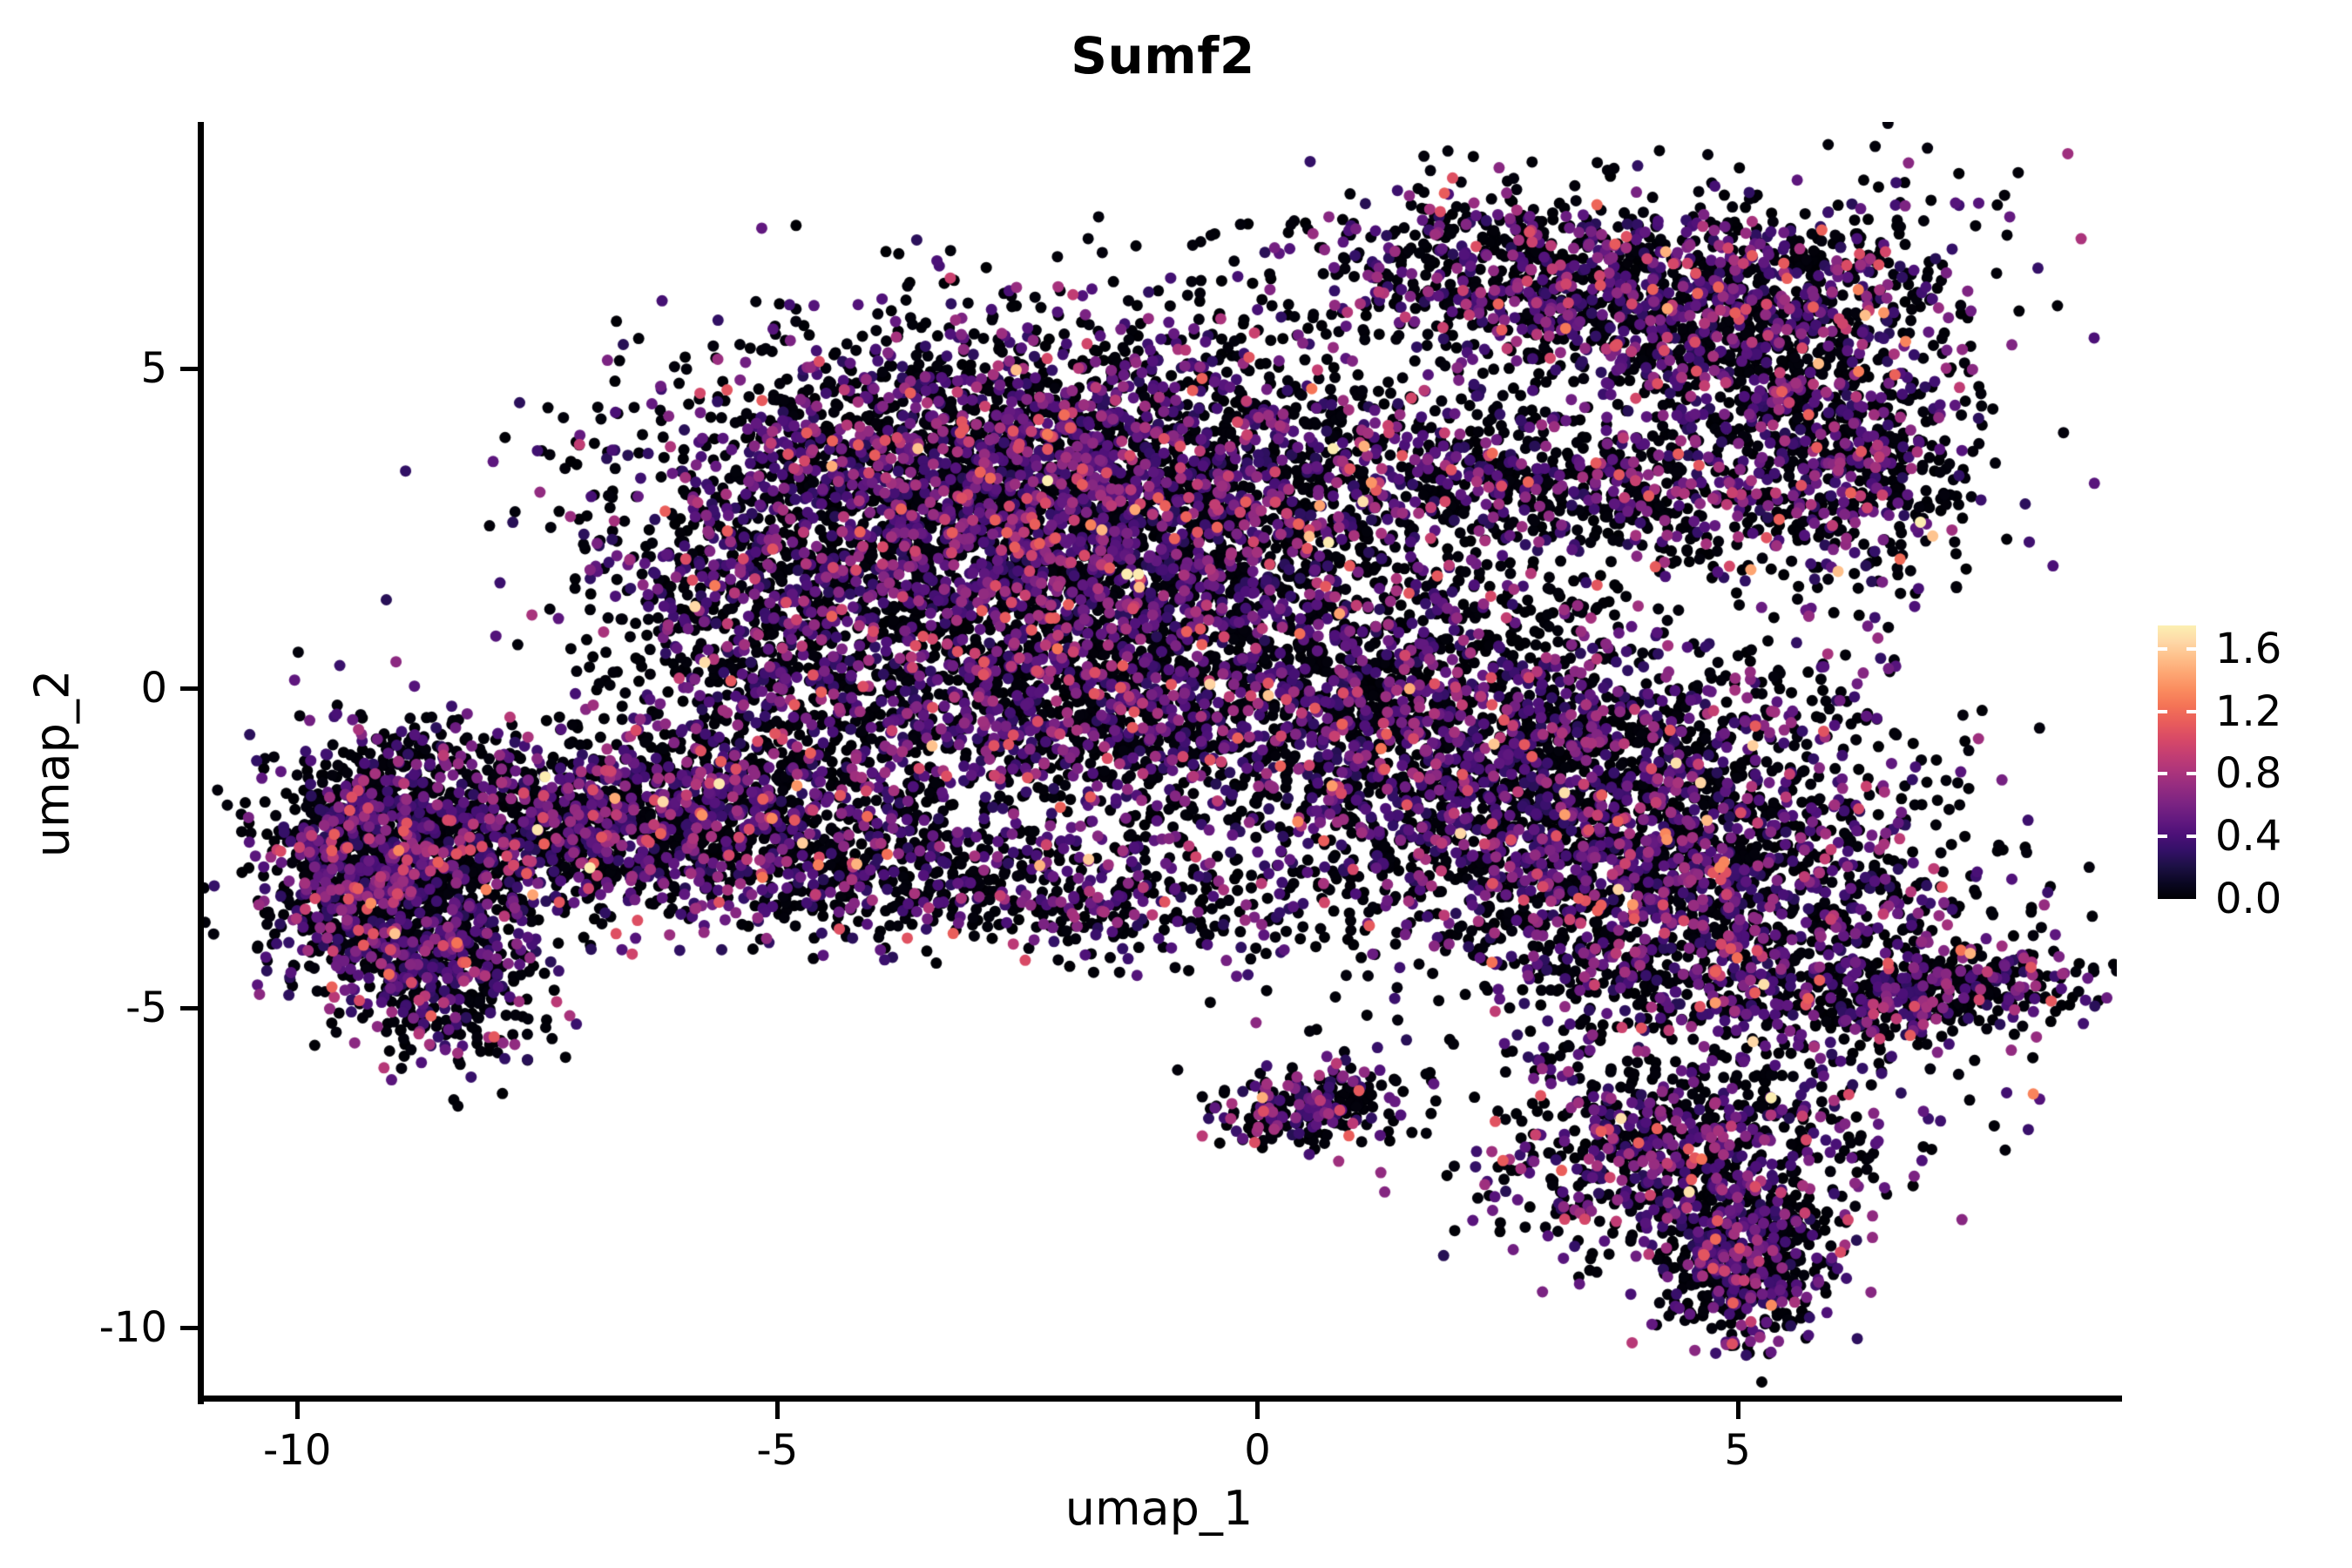 The height and width of the screenshot is (1568, 2352). Describe the element at coordinates (2248, 837) in the screenshot. I see `colorbar-tick-label: 0.4` at that location.